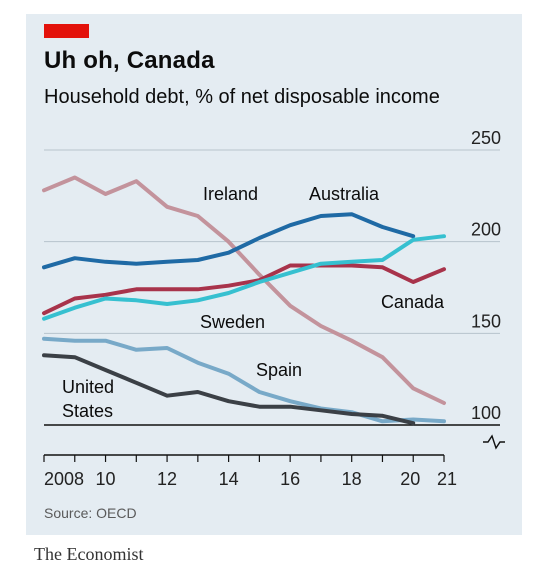 The width and height of the screenshot is (548, 581). What do you see at coordinates (167, 479) in the screenshot?
I see `x-tick-label: 12` at bounding box center [167, 479].